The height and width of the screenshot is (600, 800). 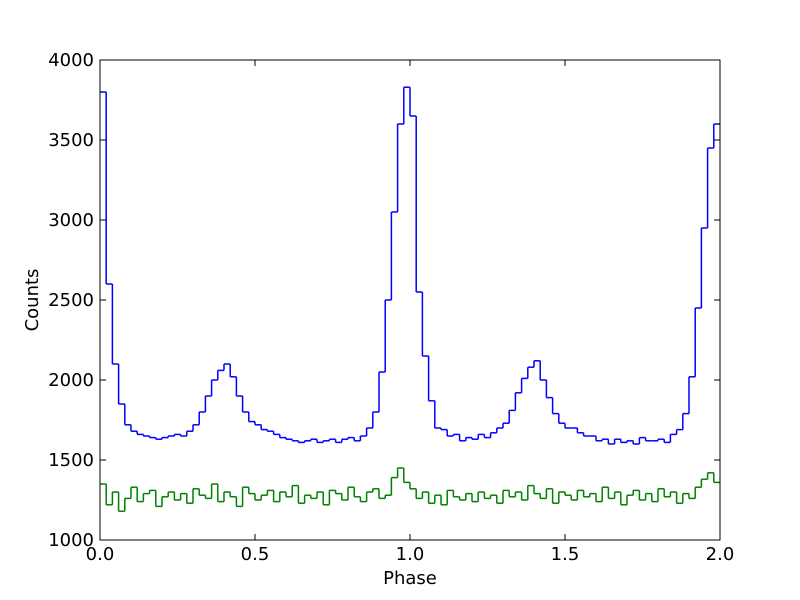 I want to click on y-tick-label: 2000, so click(x=71, y=380).